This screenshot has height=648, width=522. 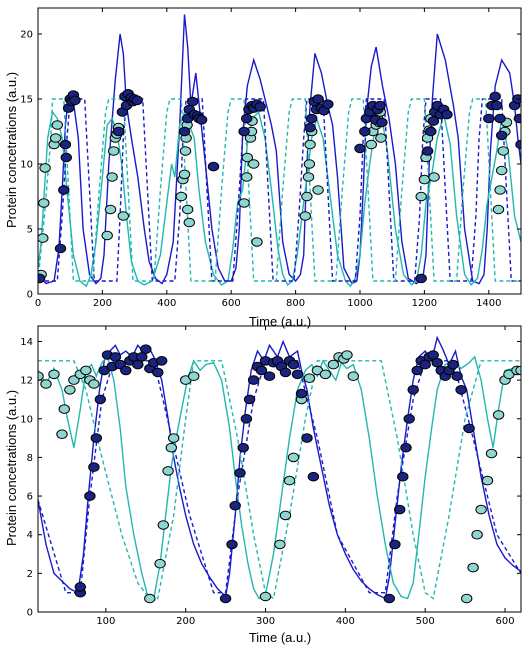 I want to click on top-chart-x-tick-label: 1000, so click(x=359, y=303).